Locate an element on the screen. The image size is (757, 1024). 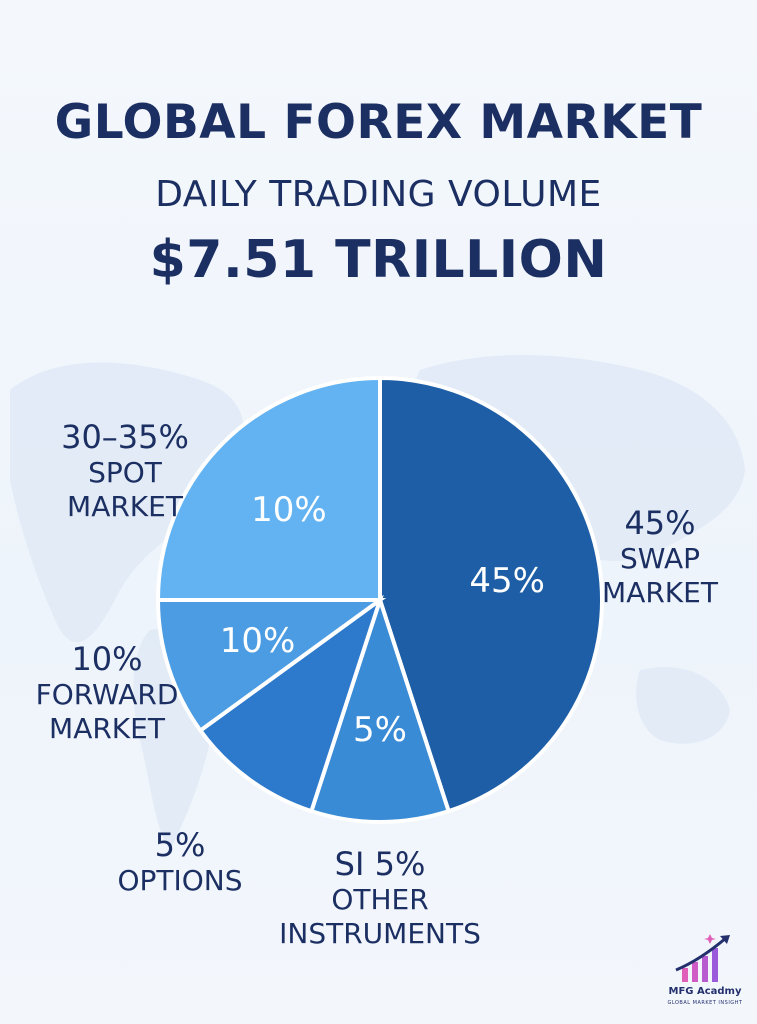
slice-value-label: 5% is located at coordinates (380, 730).